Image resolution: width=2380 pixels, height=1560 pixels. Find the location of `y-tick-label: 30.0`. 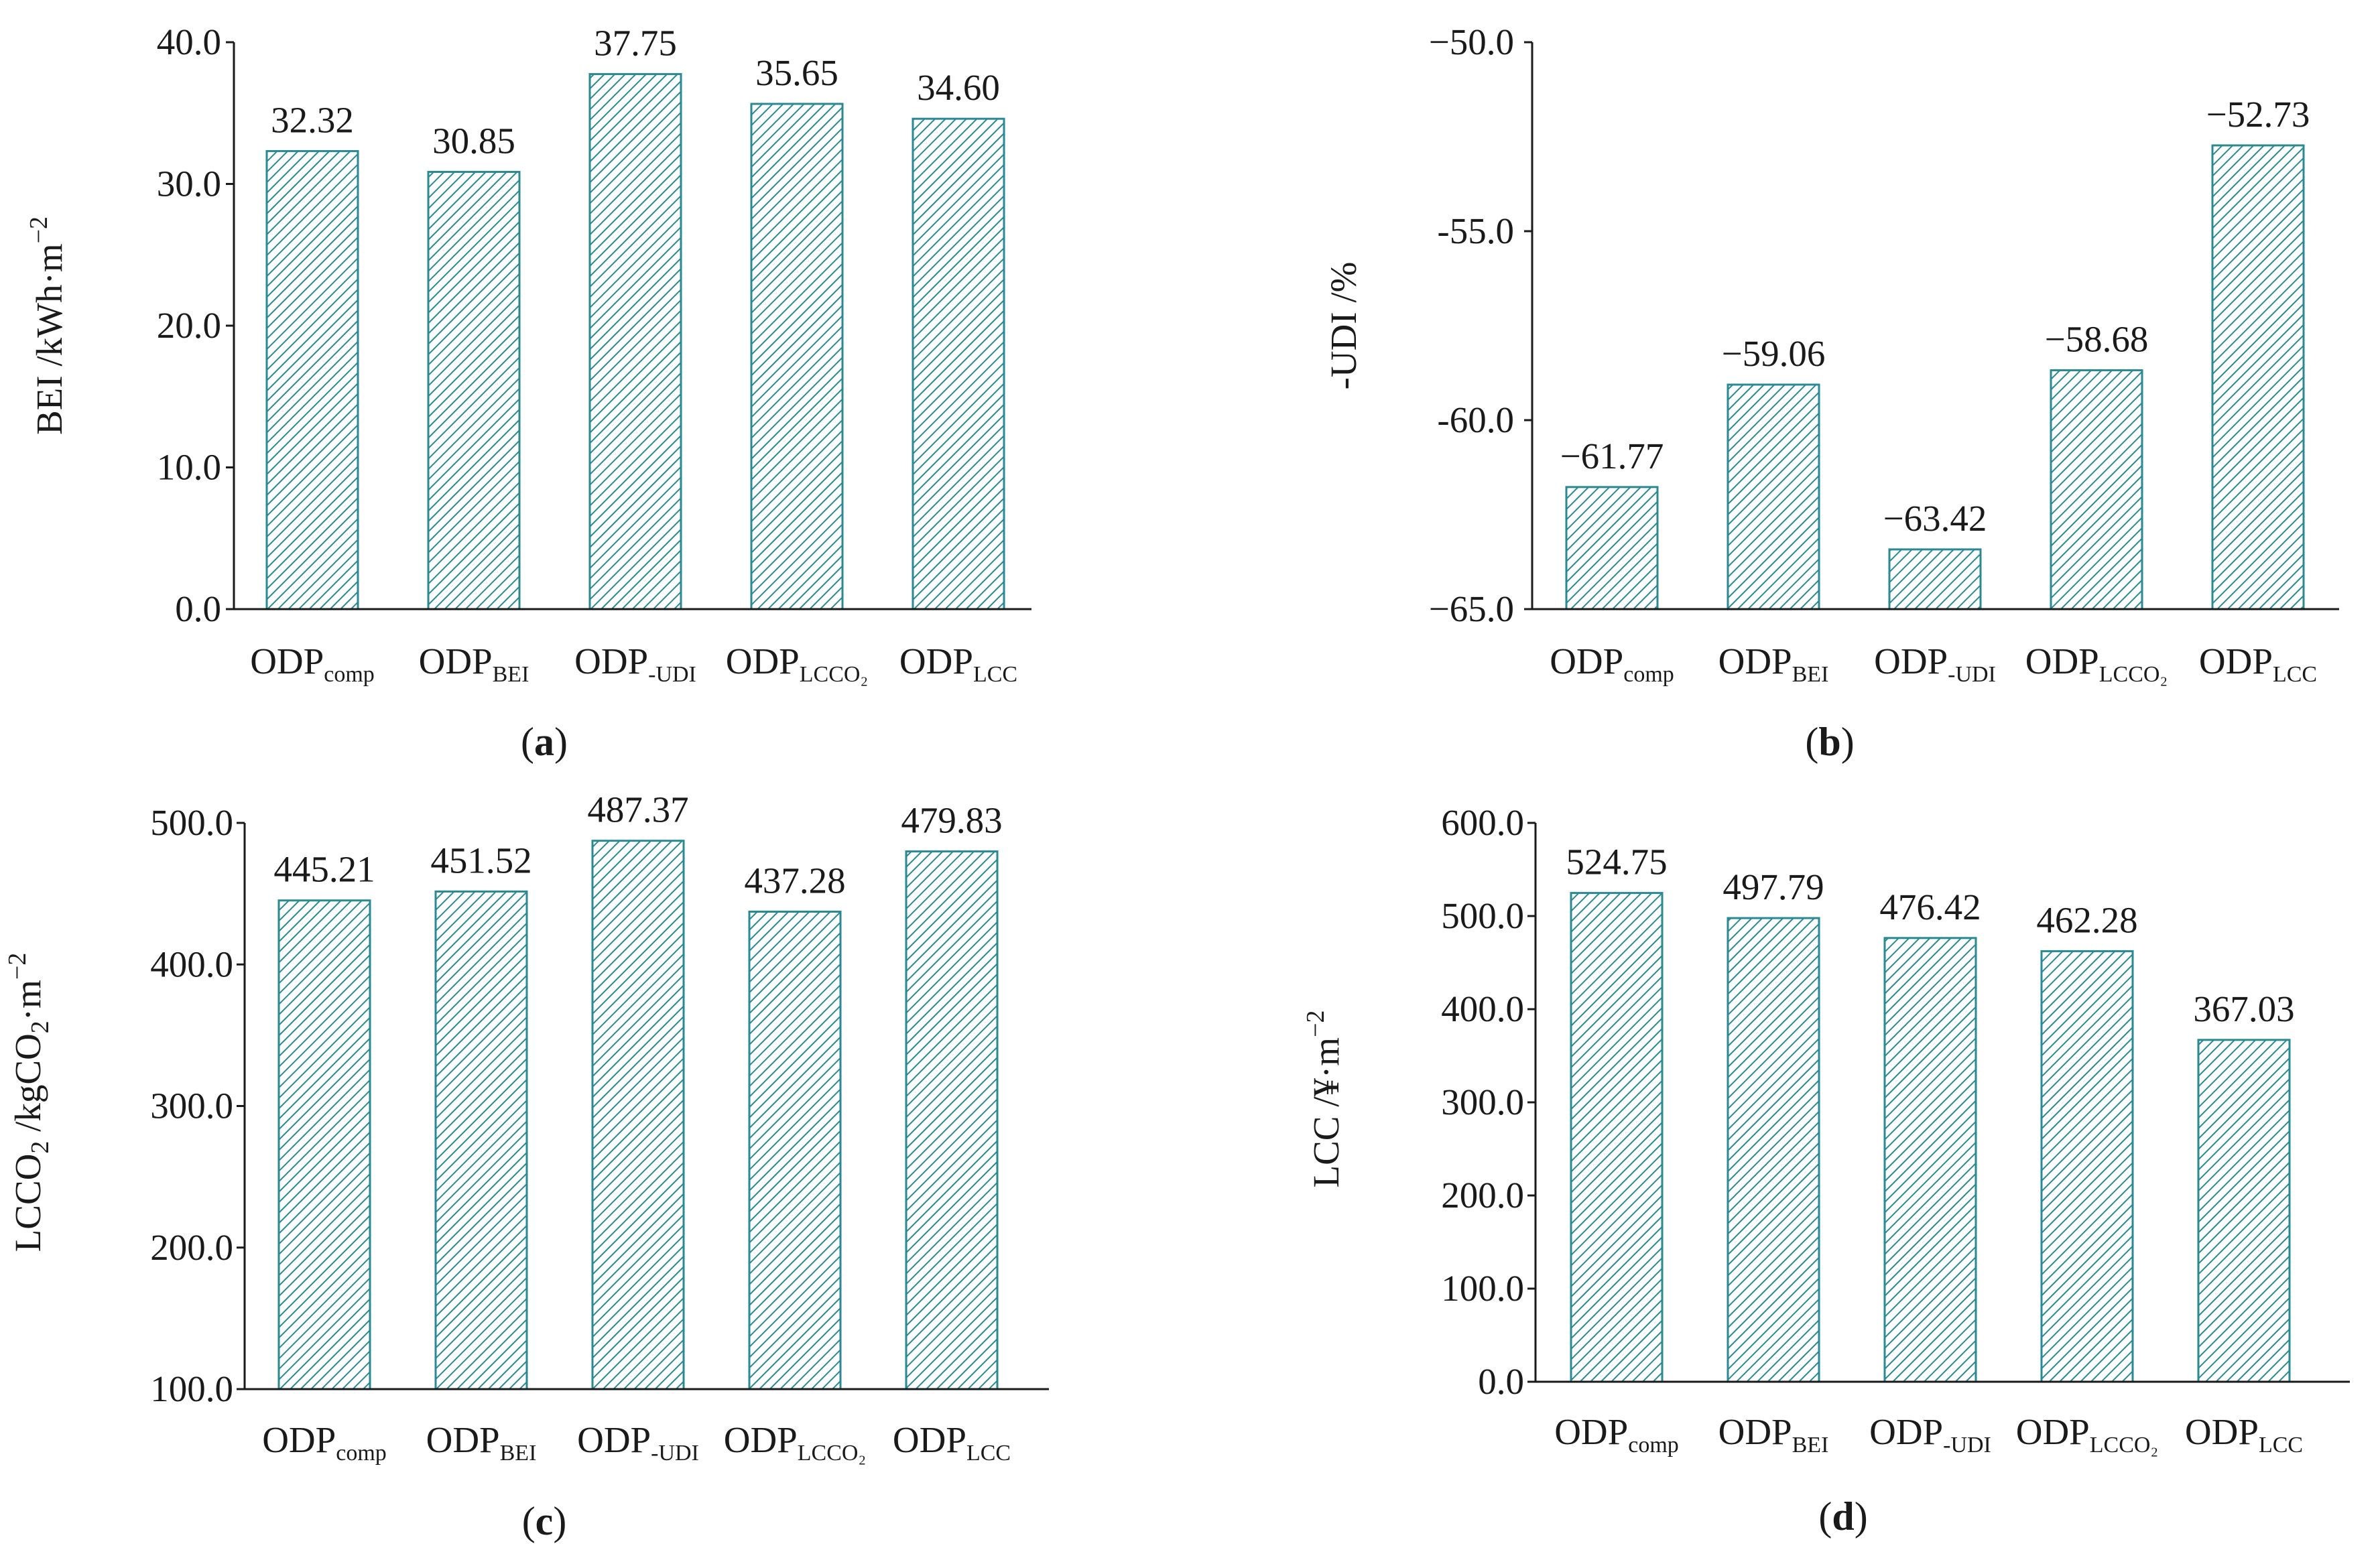

y-tick-label: 30.0 is located at coordinates (189, 184).